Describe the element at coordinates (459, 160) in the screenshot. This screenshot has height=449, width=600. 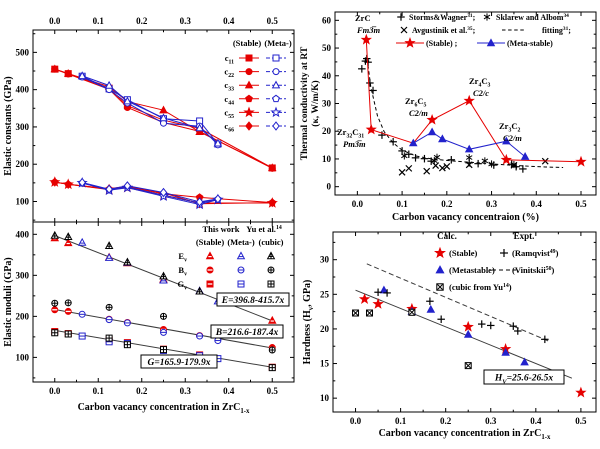
I see `series-sklarew-albom` at that location.